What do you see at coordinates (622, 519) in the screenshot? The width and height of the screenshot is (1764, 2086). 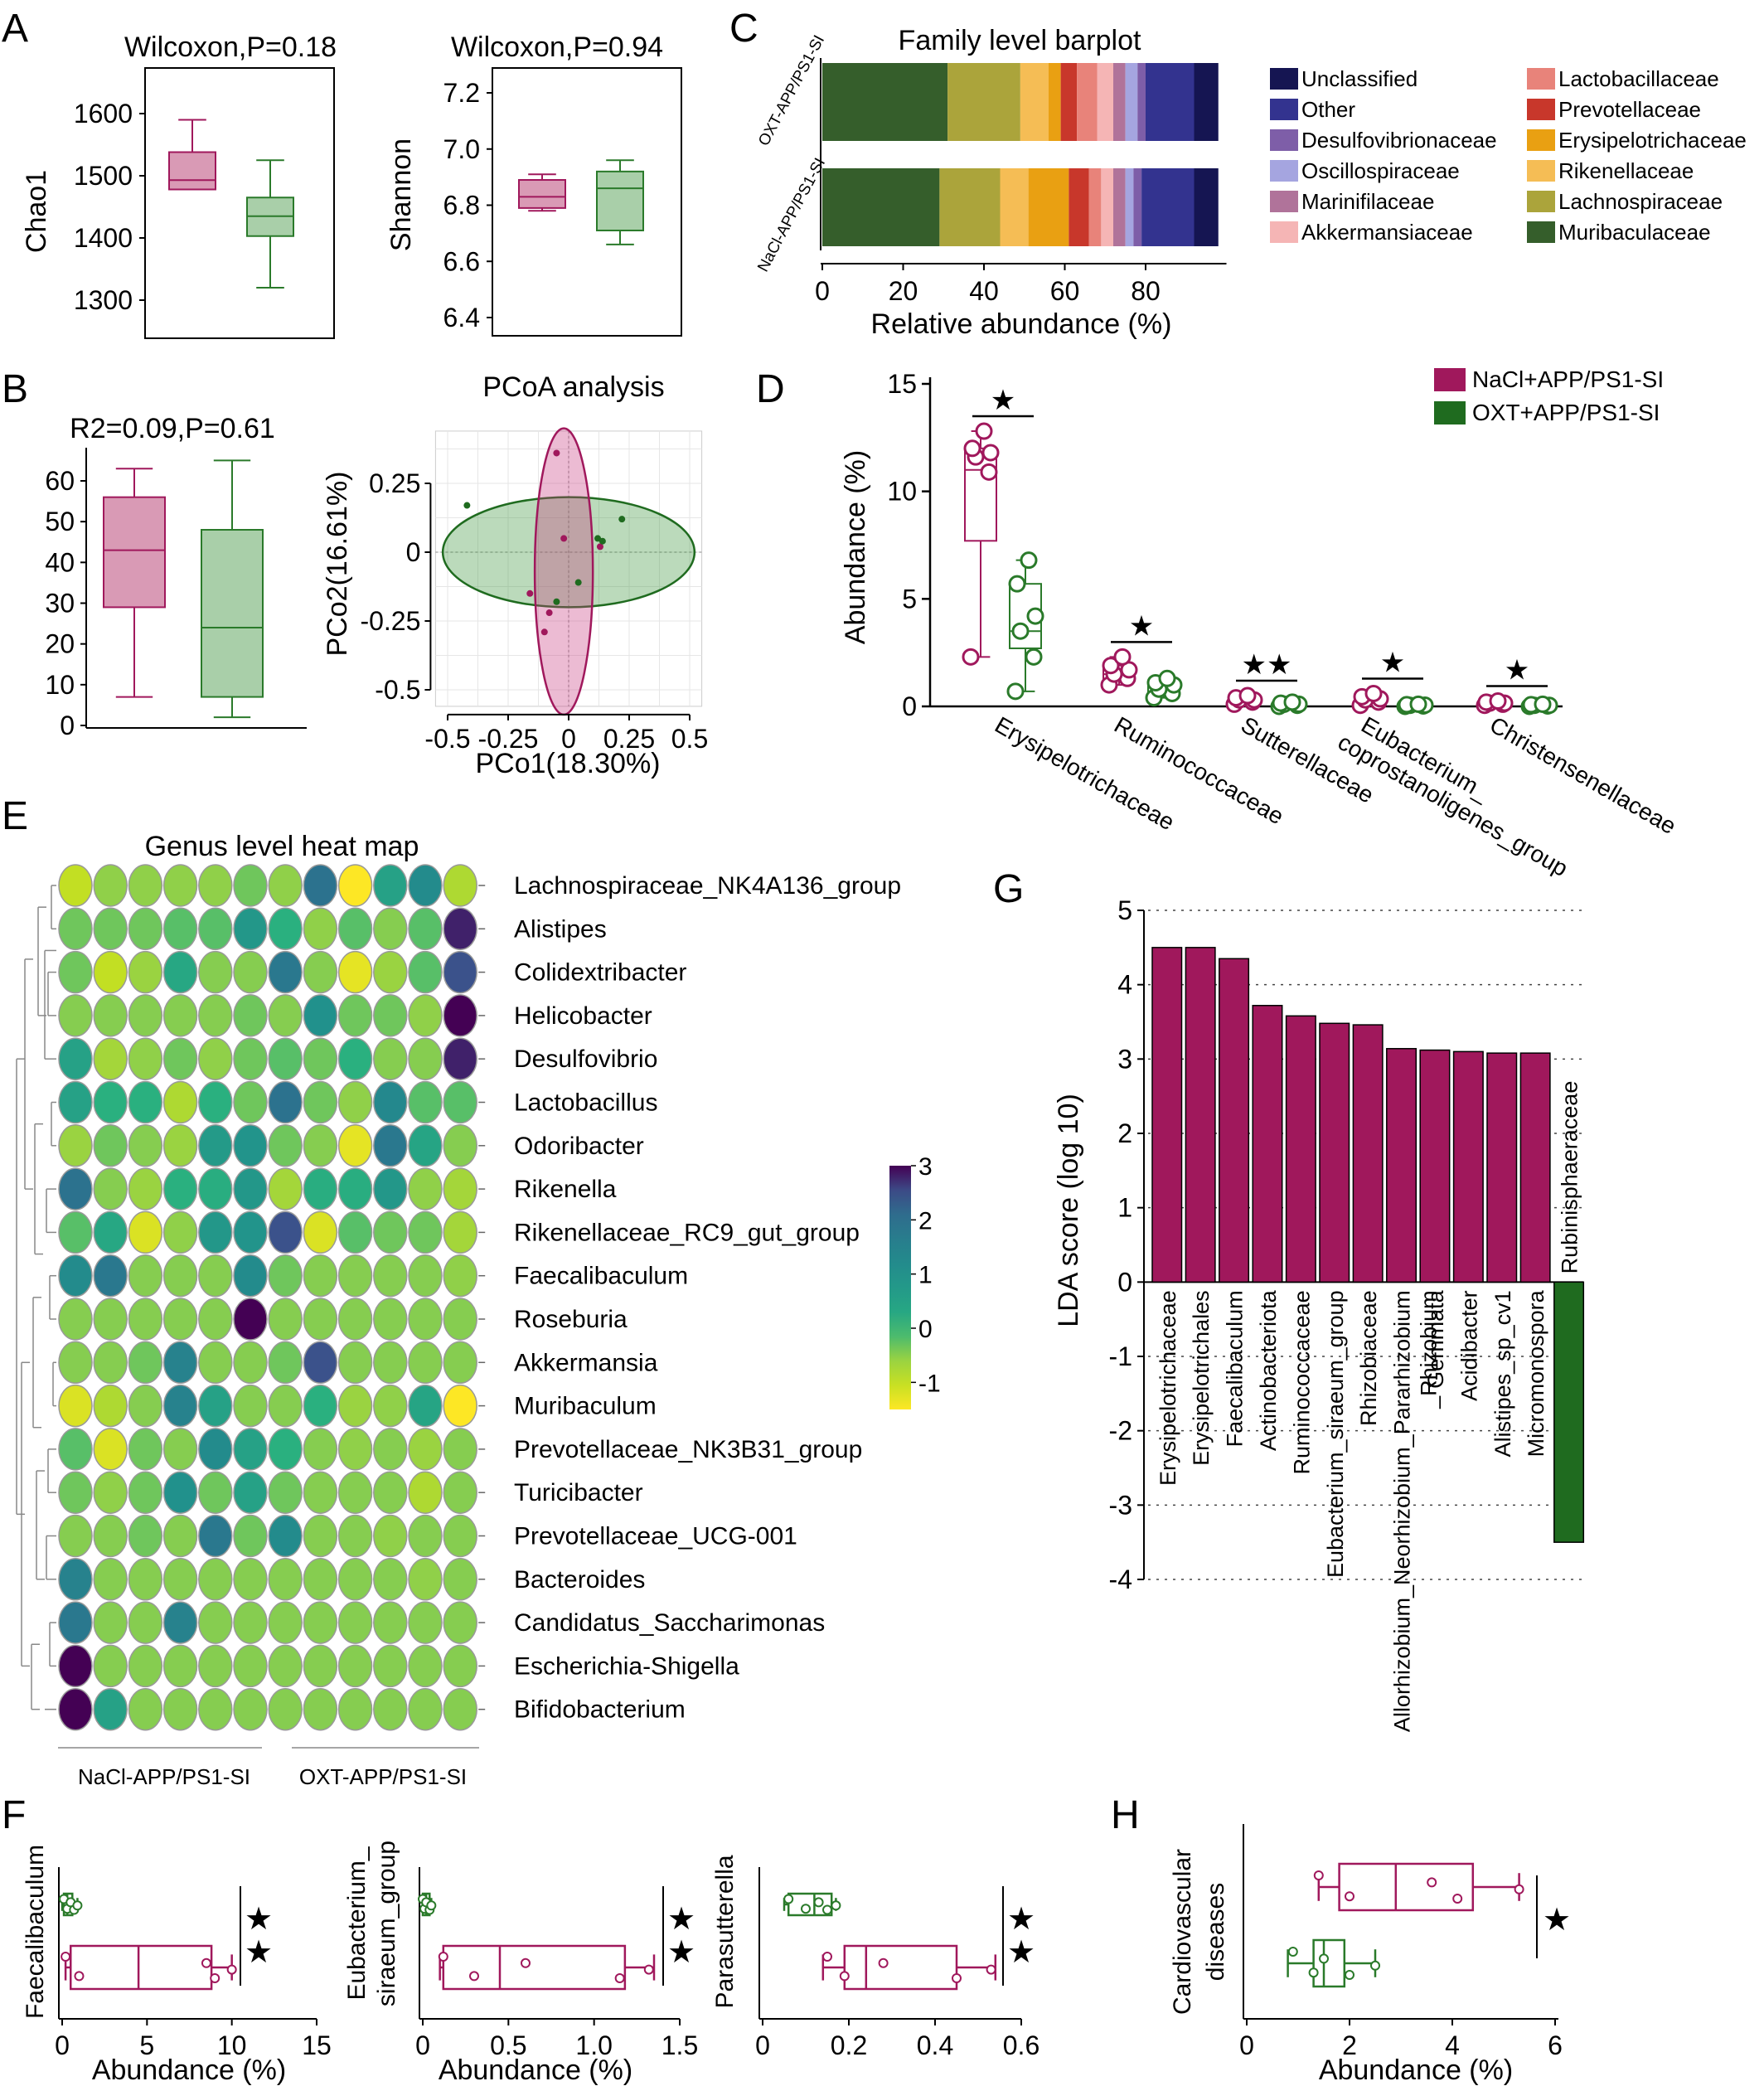 I see `pcoa-point-oxt` at bounding box center [622, 519].